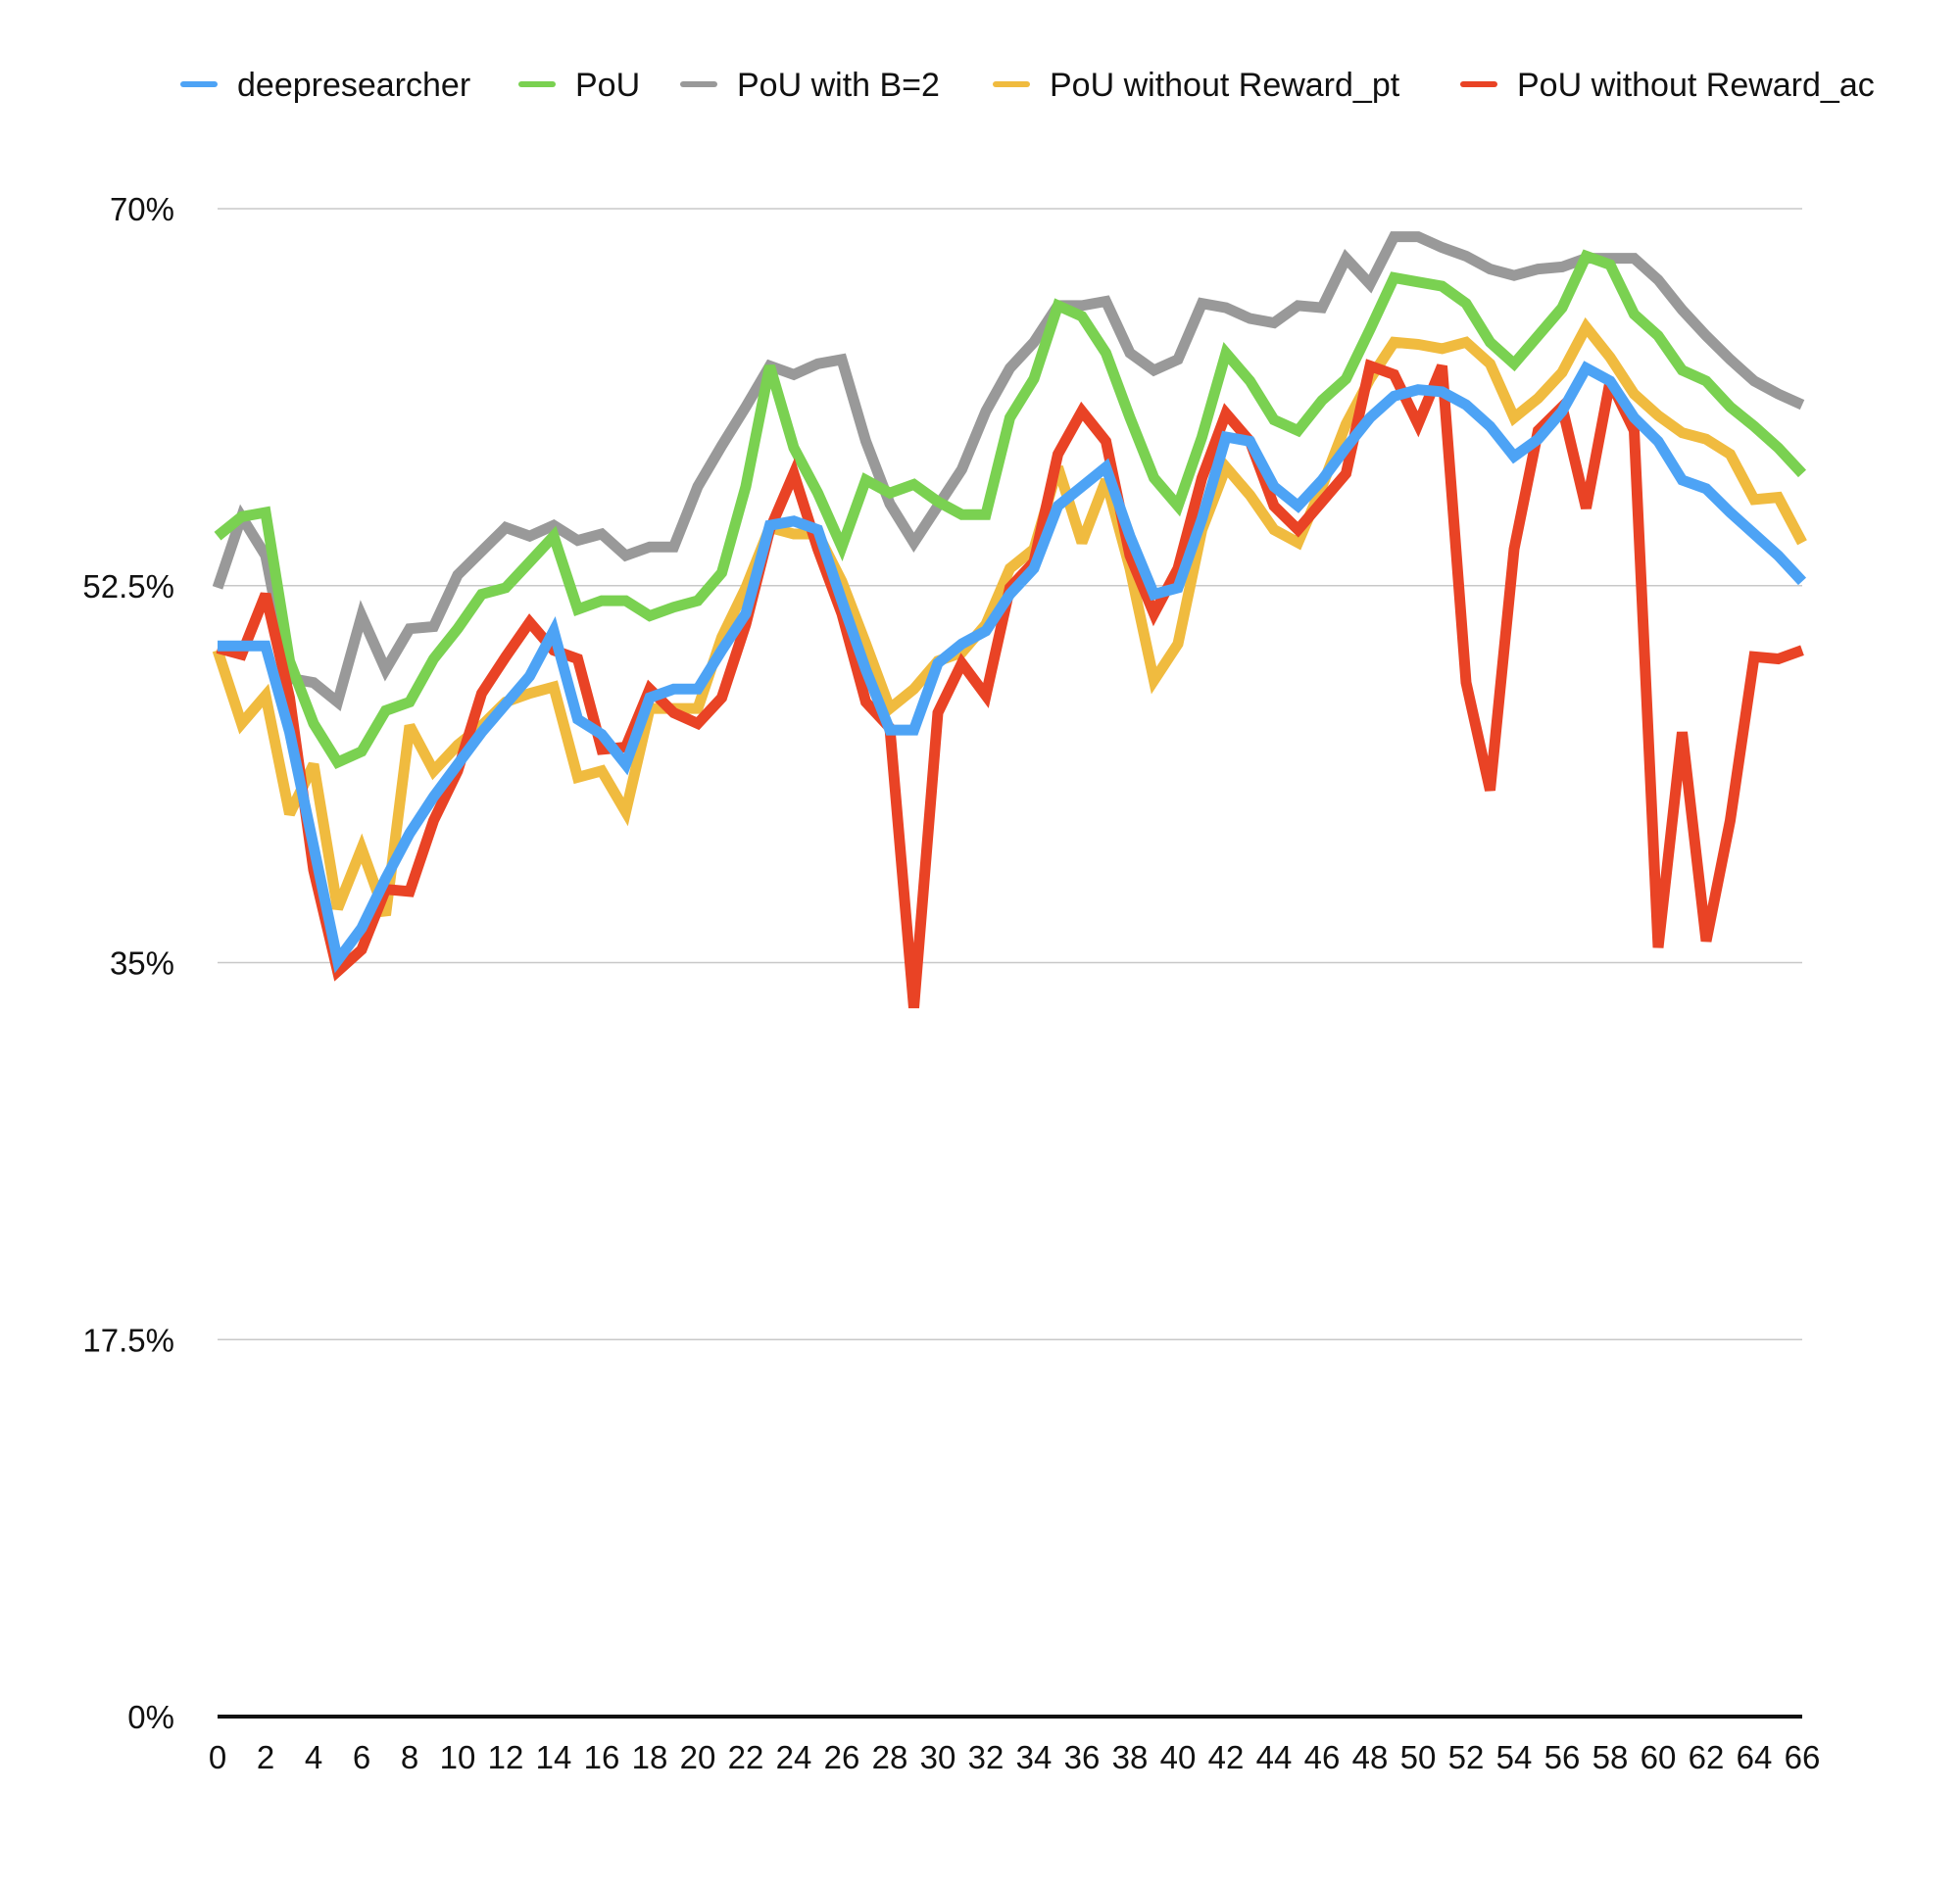  Describe the element at coordinates (1466, 1757) in the screenshot. I see `x-tick-label: 52` at that location.